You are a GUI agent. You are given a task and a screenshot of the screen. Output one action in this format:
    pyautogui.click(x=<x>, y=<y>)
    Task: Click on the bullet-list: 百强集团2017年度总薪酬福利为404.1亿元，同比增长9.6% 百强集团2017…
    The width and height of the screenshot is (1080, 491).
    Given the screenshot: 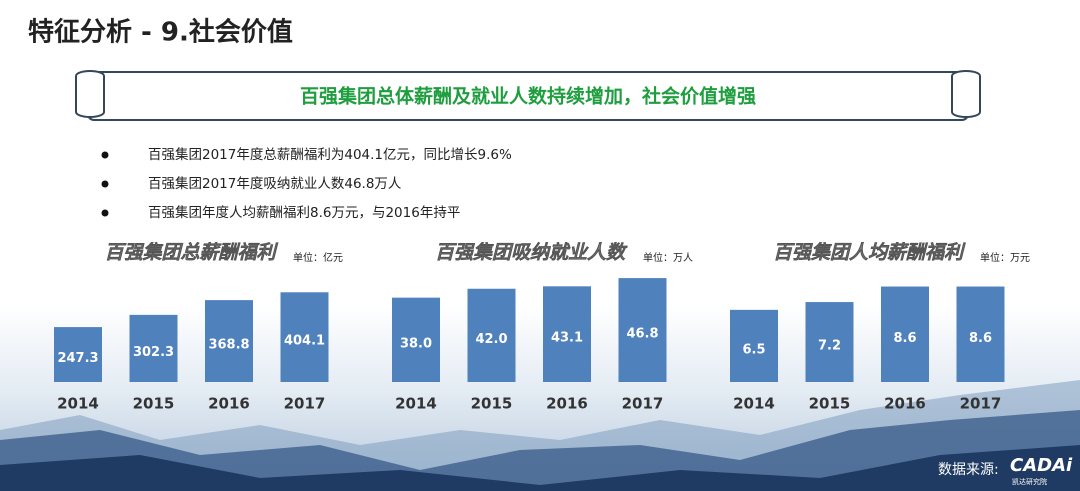 What is the action you would take?
    pyautogui.click(x=306, y=184)
    